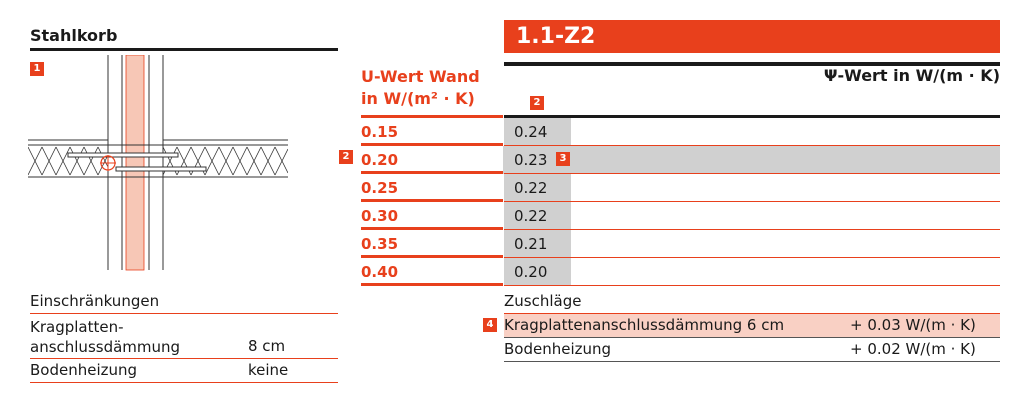  Describe the element at coordinates (158, 163) in the screenshot. I see `construction-detail-drawing` at that location.